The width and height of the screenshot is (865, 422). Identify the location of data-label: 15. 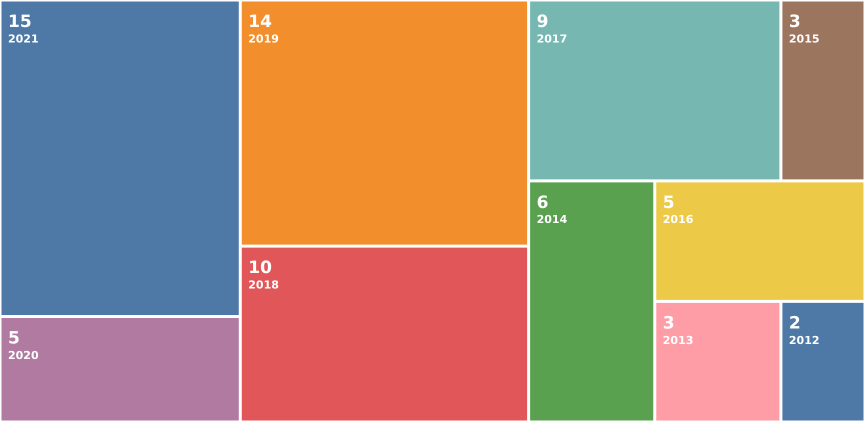
(20, 22).